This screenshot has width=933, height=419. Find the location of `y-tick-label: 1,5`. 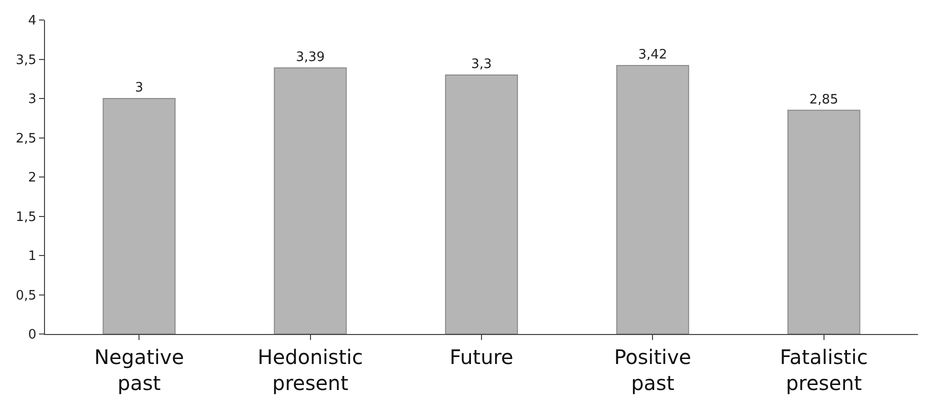

y-tick-label: 1,5 is located at coordinates (26, 217).